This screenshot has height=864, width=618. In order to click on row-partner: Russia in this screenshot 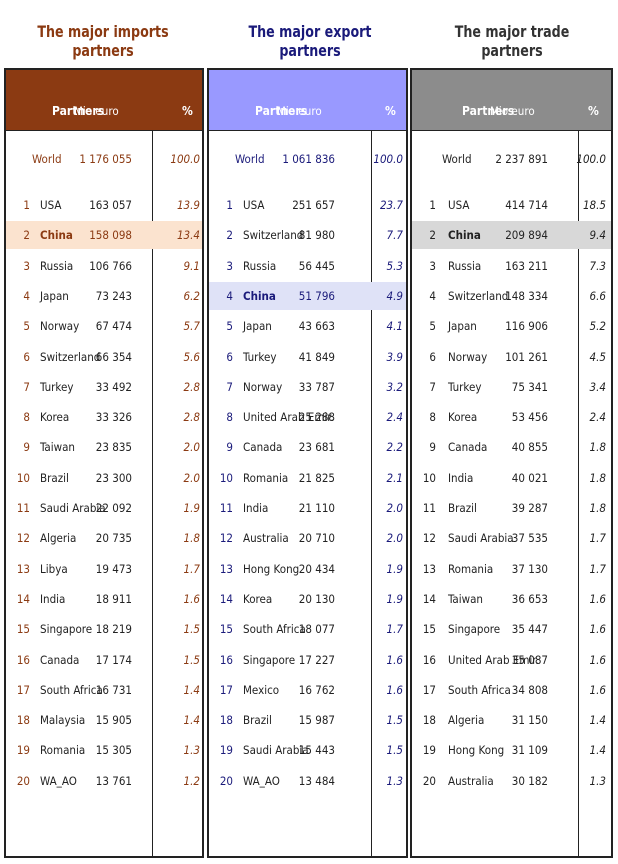, I will do `click(260, 265)`.